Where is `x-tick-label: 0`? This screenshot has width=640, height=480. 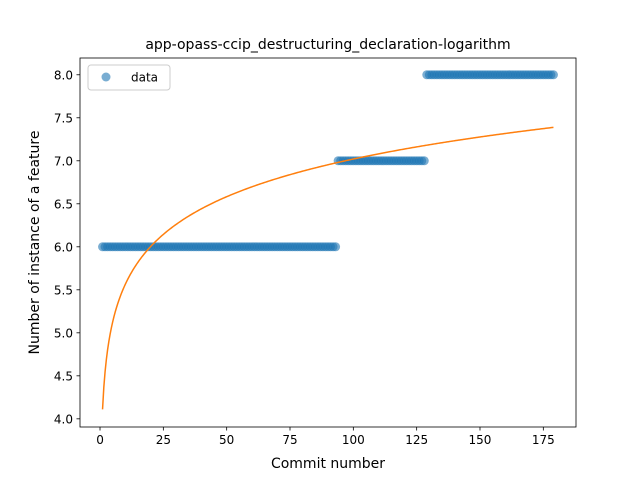
x-tick-label: 0 is located at coordinates (100, 440).